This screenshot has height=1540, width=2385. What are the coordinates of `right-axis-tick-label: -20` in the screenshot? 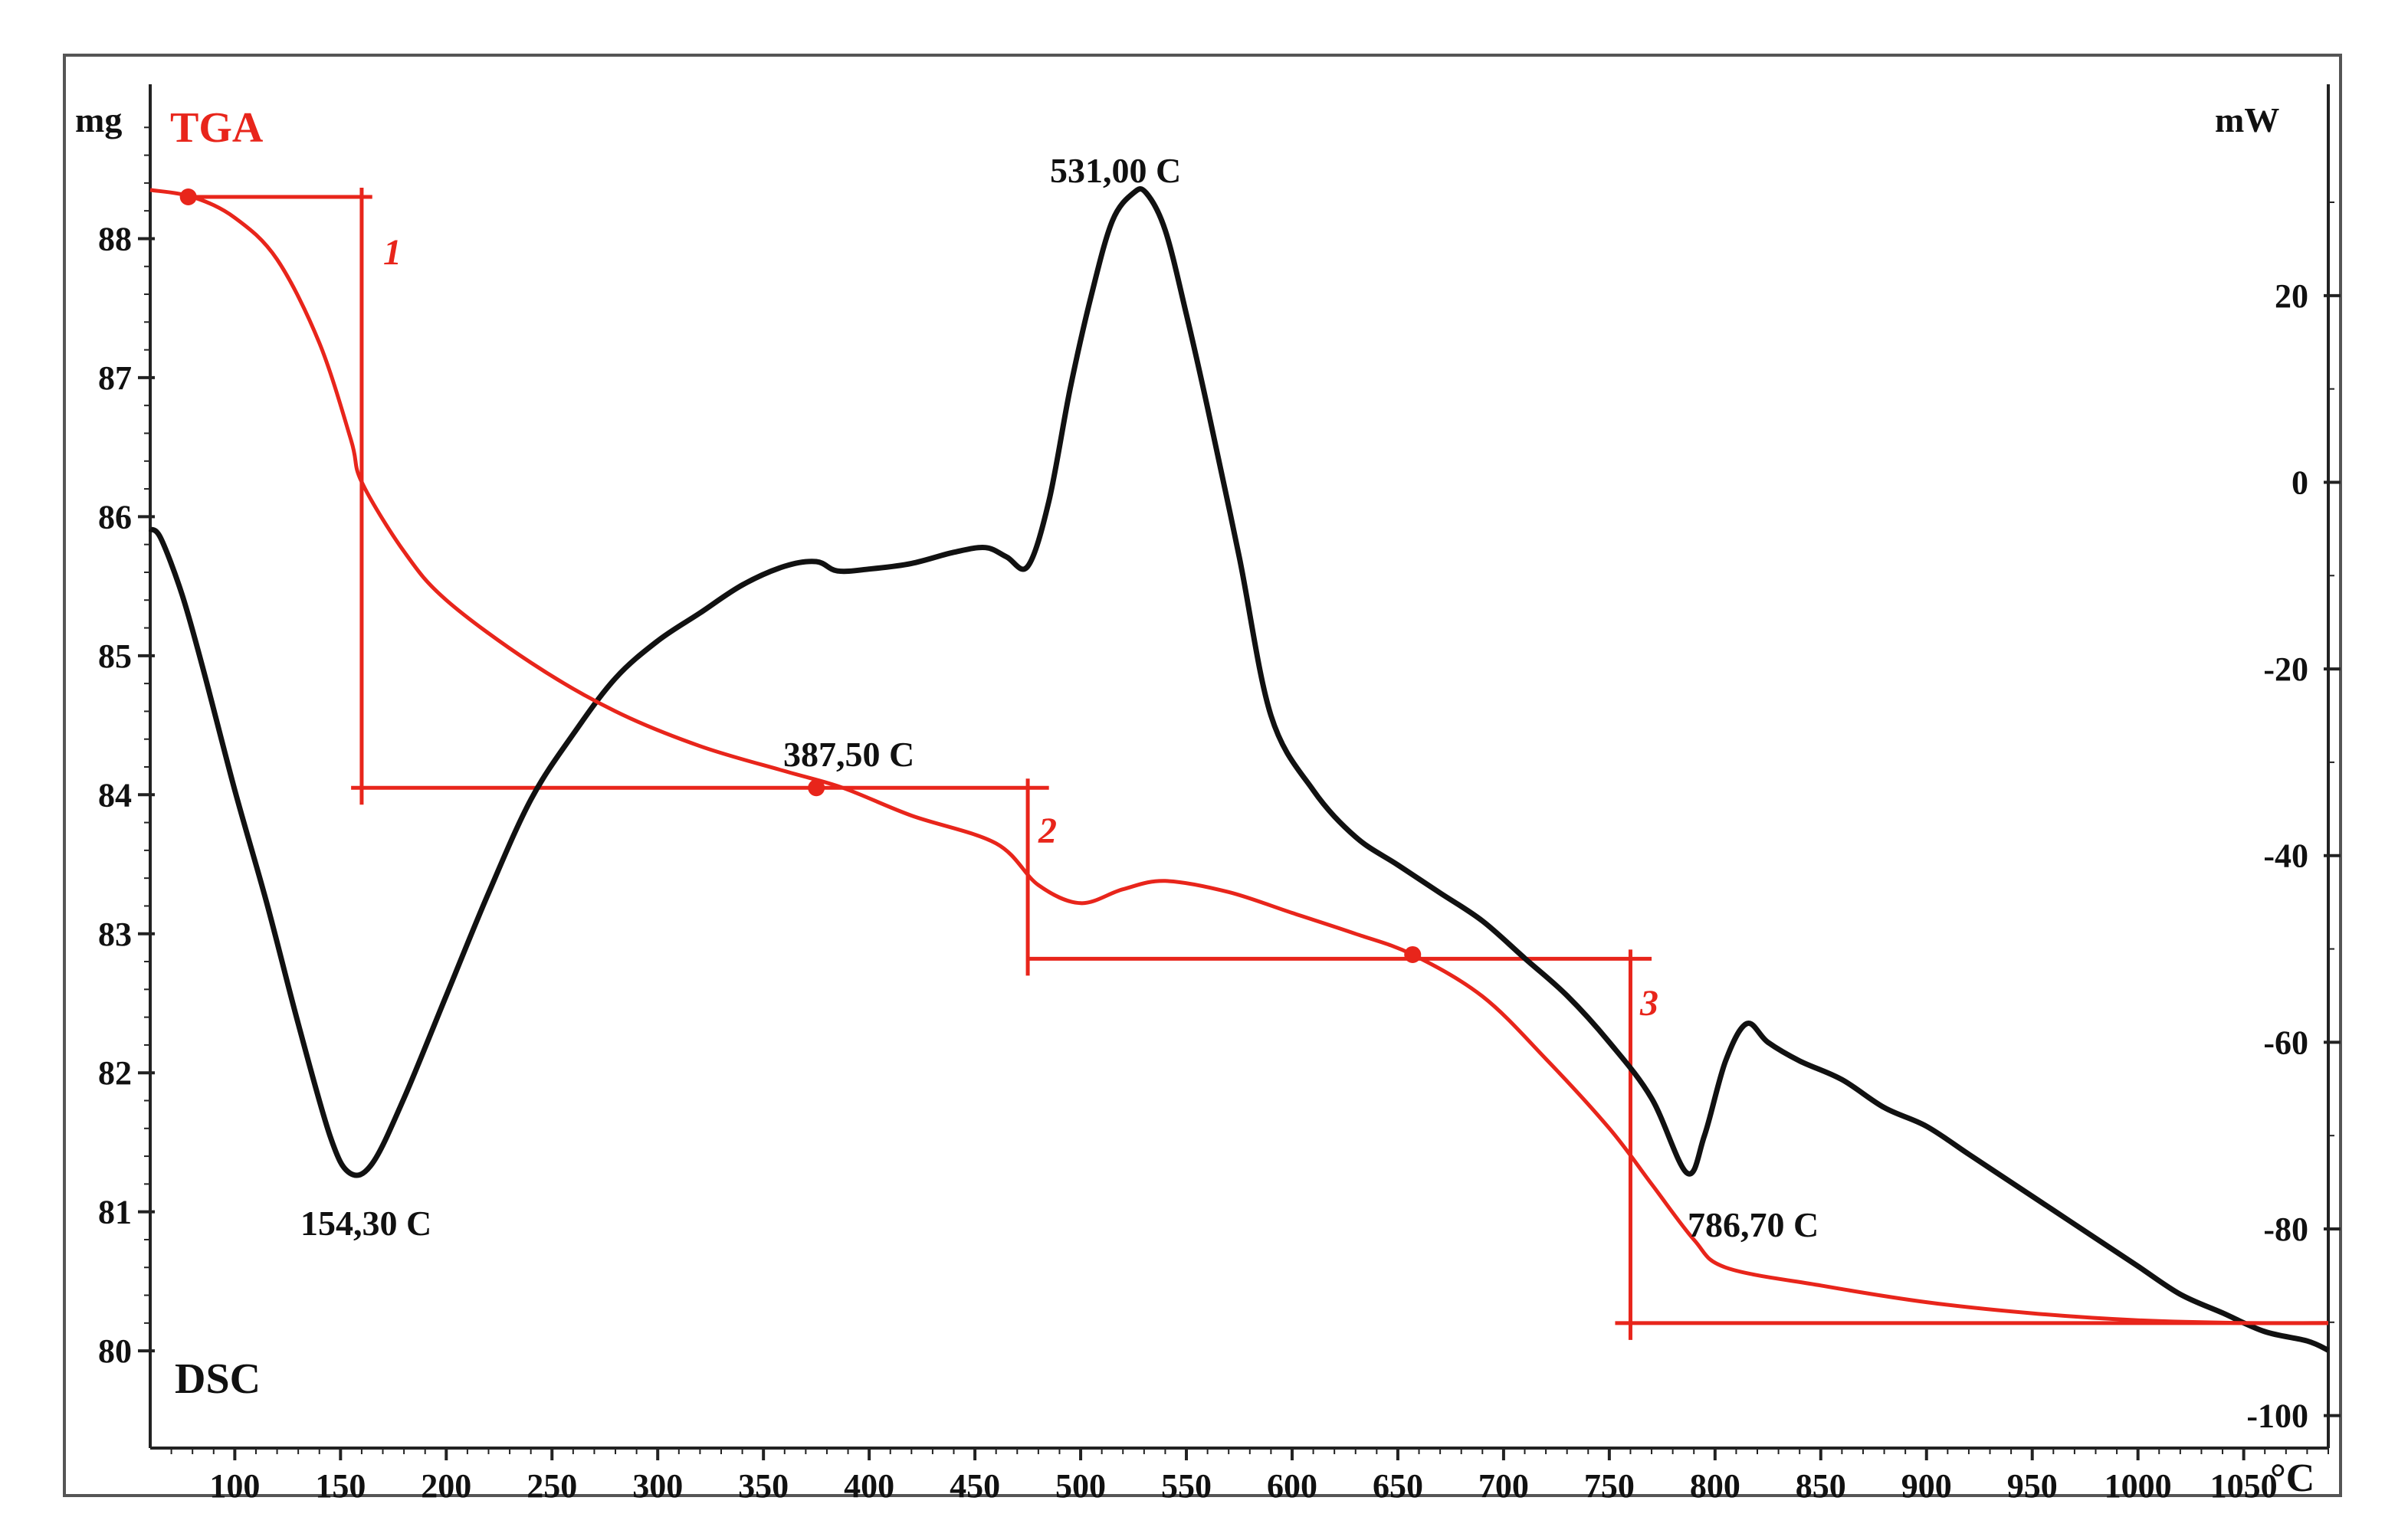 It's located at (2285, 669).